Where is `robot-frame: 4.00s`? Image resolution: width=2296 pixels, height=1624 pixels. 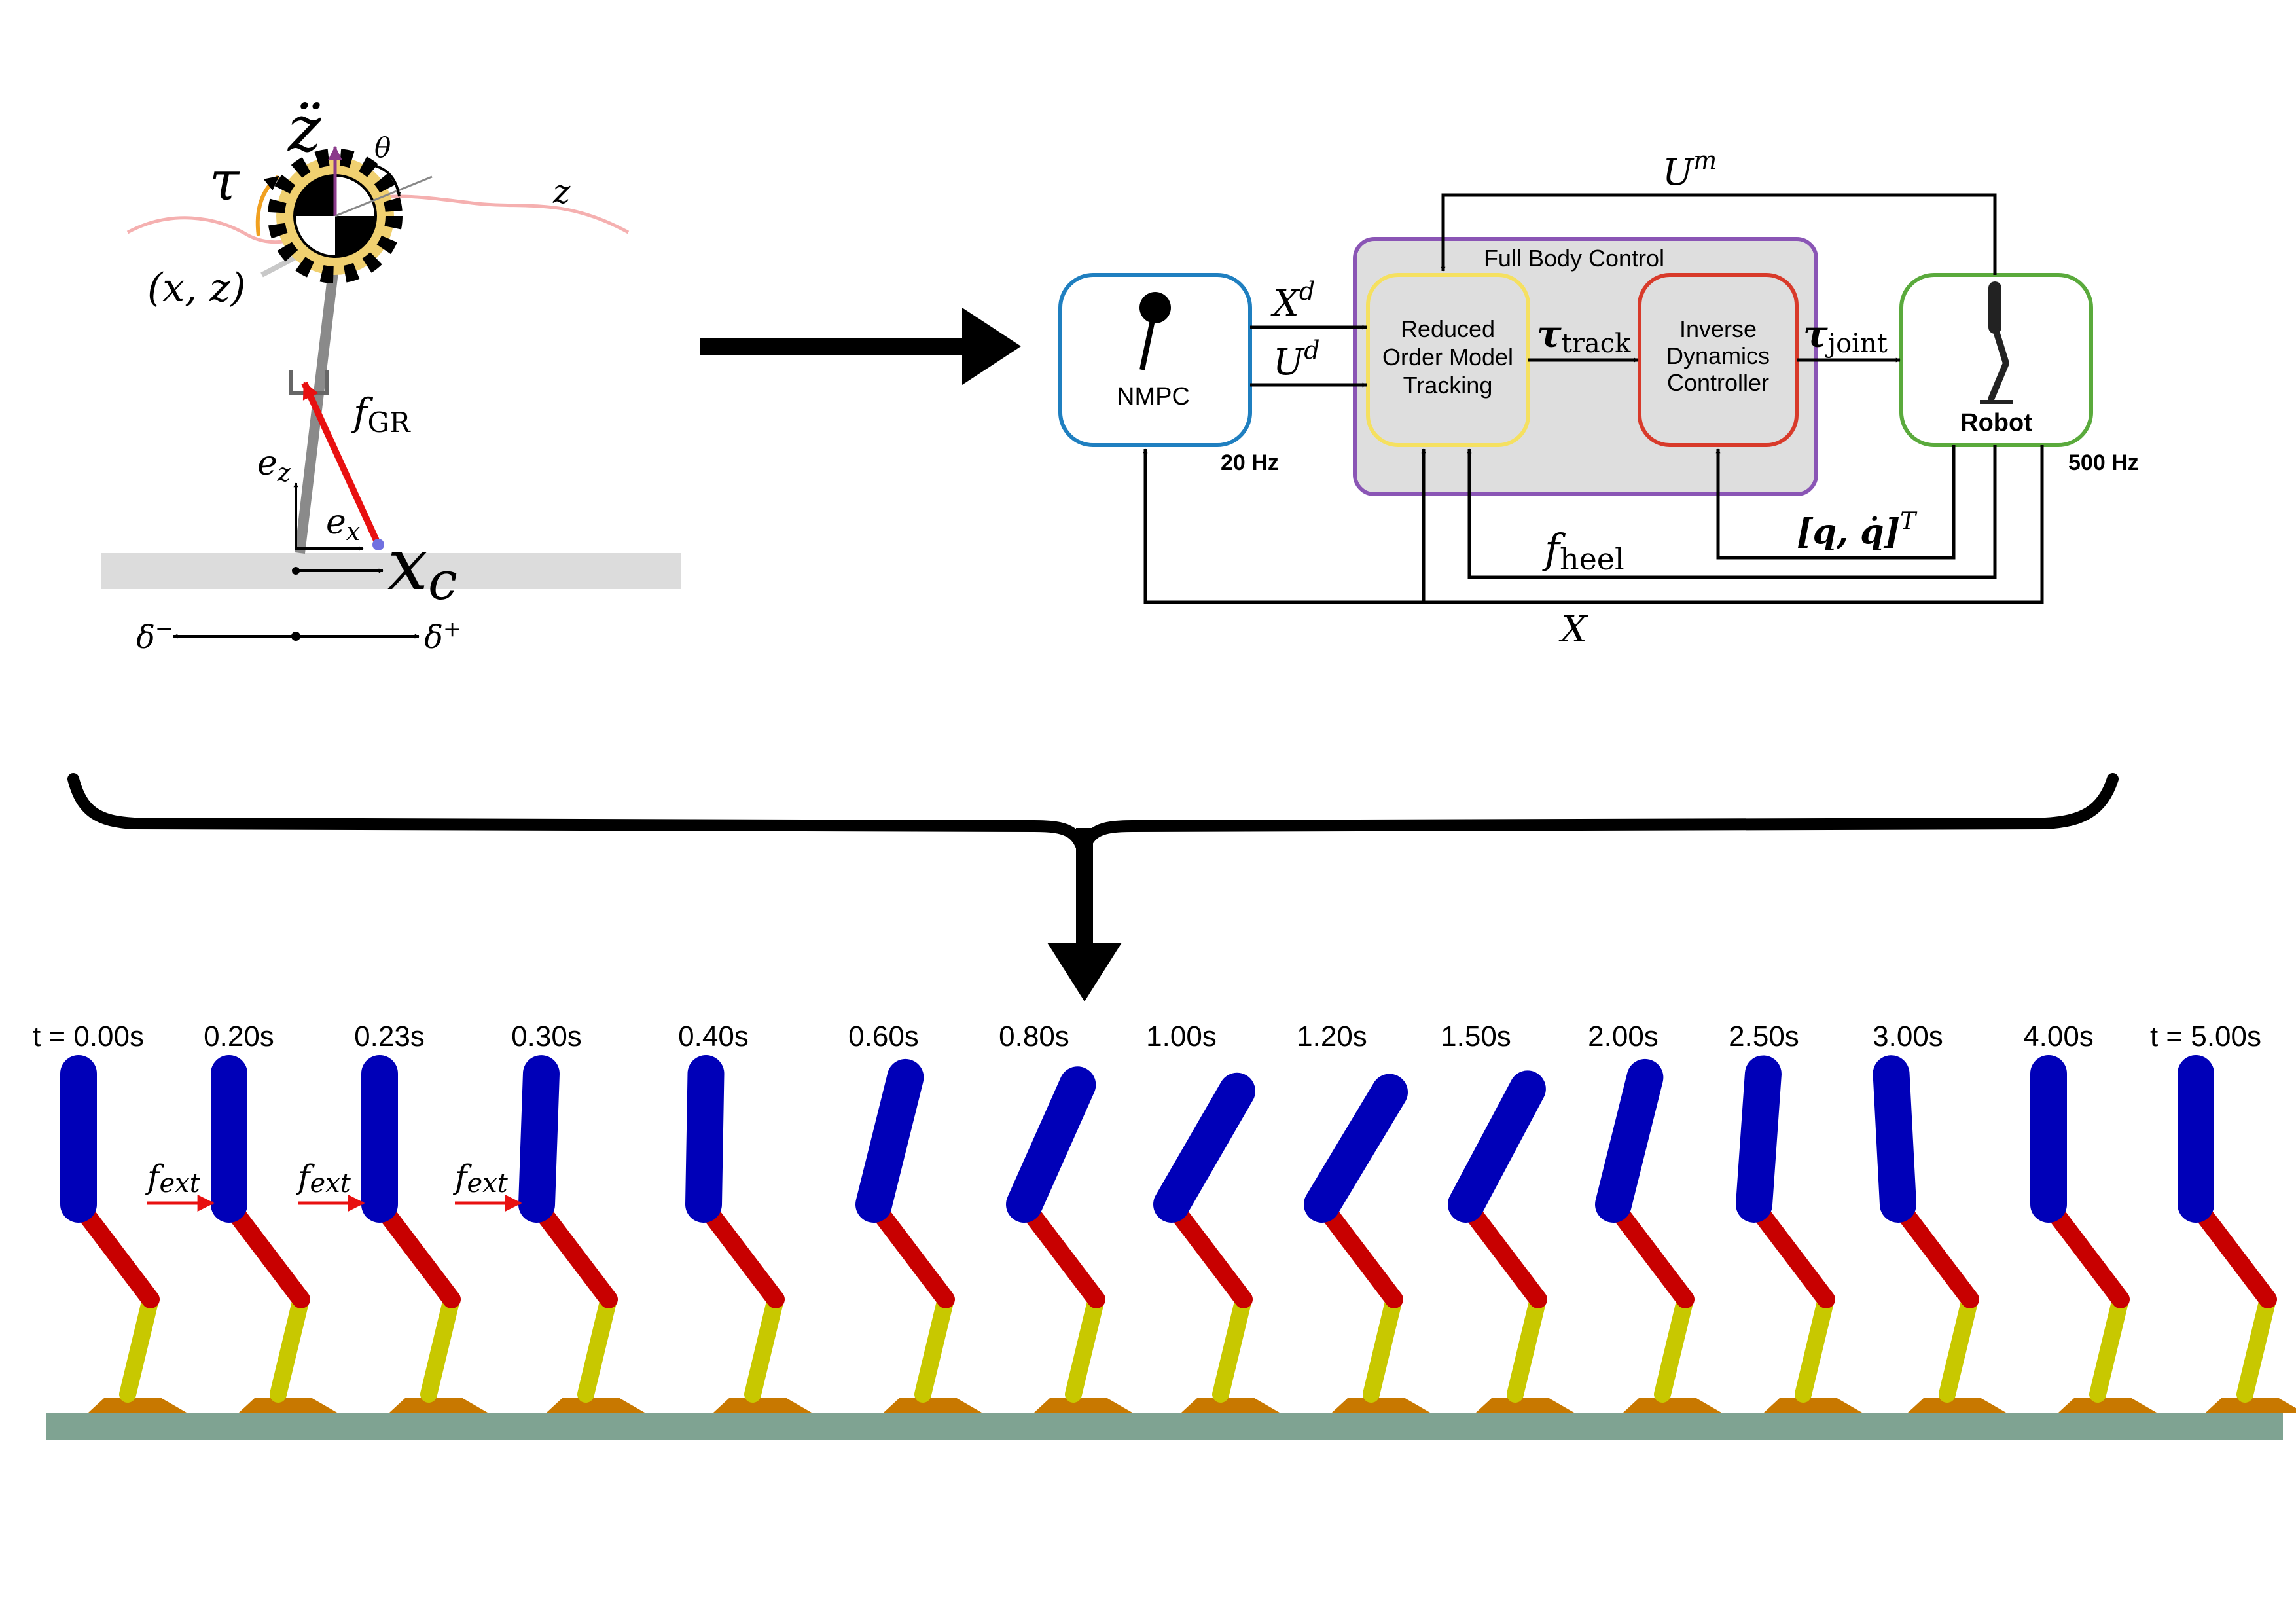
robot-frame: 4.00s is located at coordinates (2090, 1216).